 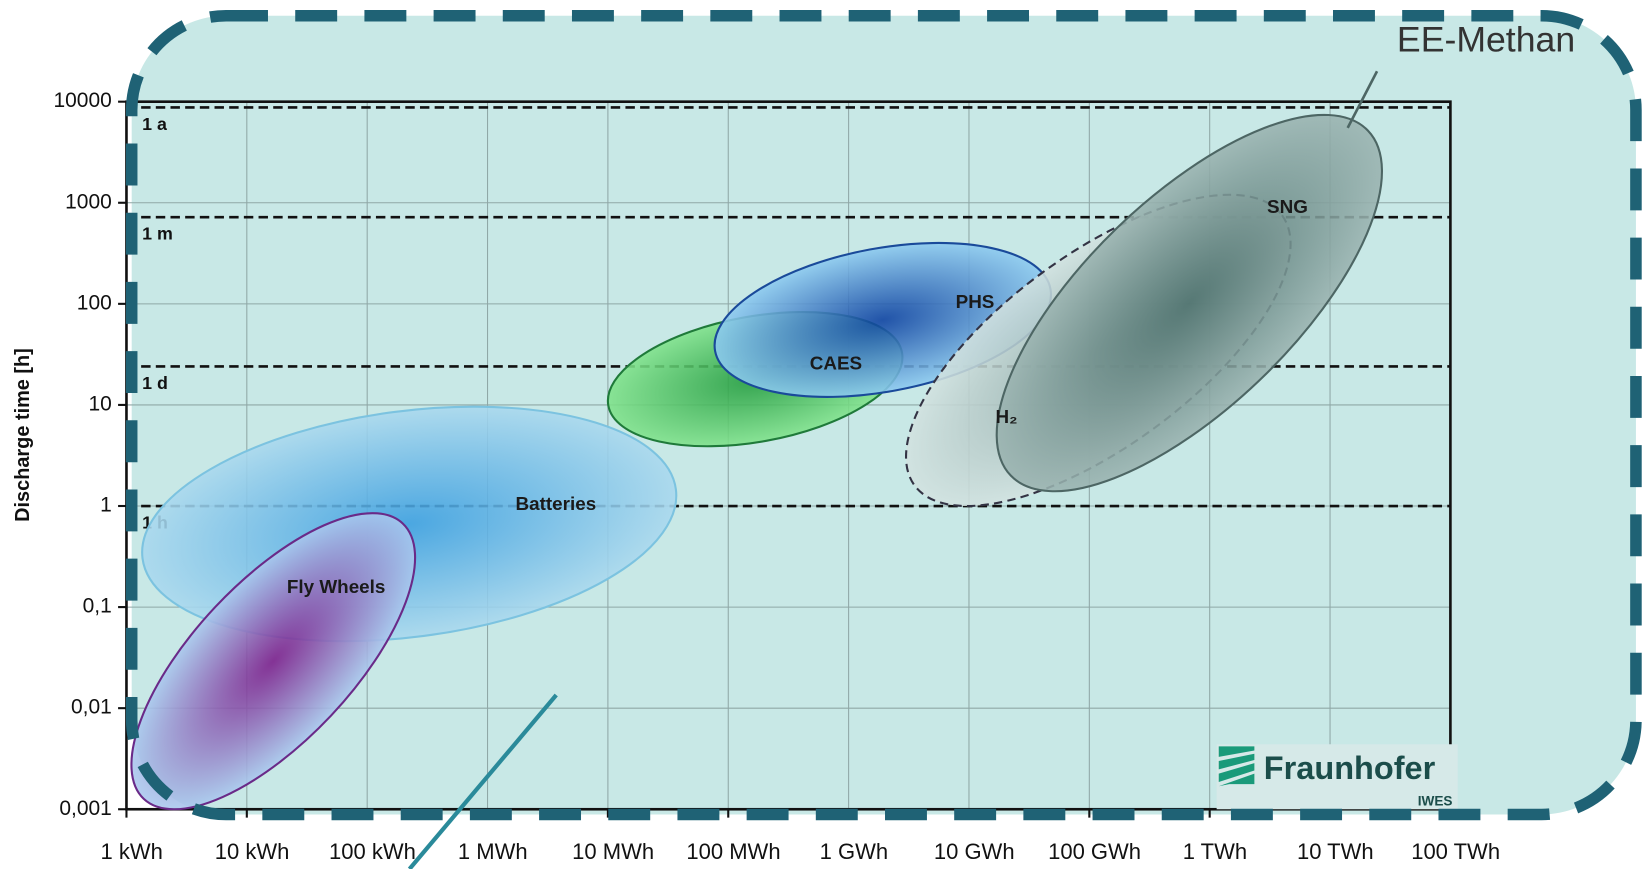 I want to click on x-tick-label: 100 TWh, so click(x=1455, y=851).